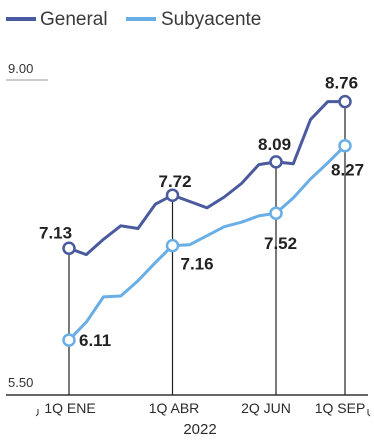 The width and height of the screenshot is (374, 441). What do you see at coordinates (274, 144) in the screenshot?
I see `data-label-general-2: 8.09` at bounding box center [274, 144].